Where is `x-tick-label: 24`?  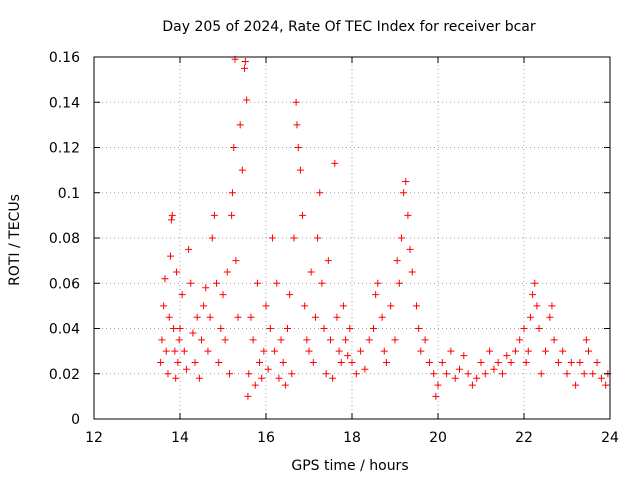 x-tick-label: 24 is located at coordinates (610, 438).